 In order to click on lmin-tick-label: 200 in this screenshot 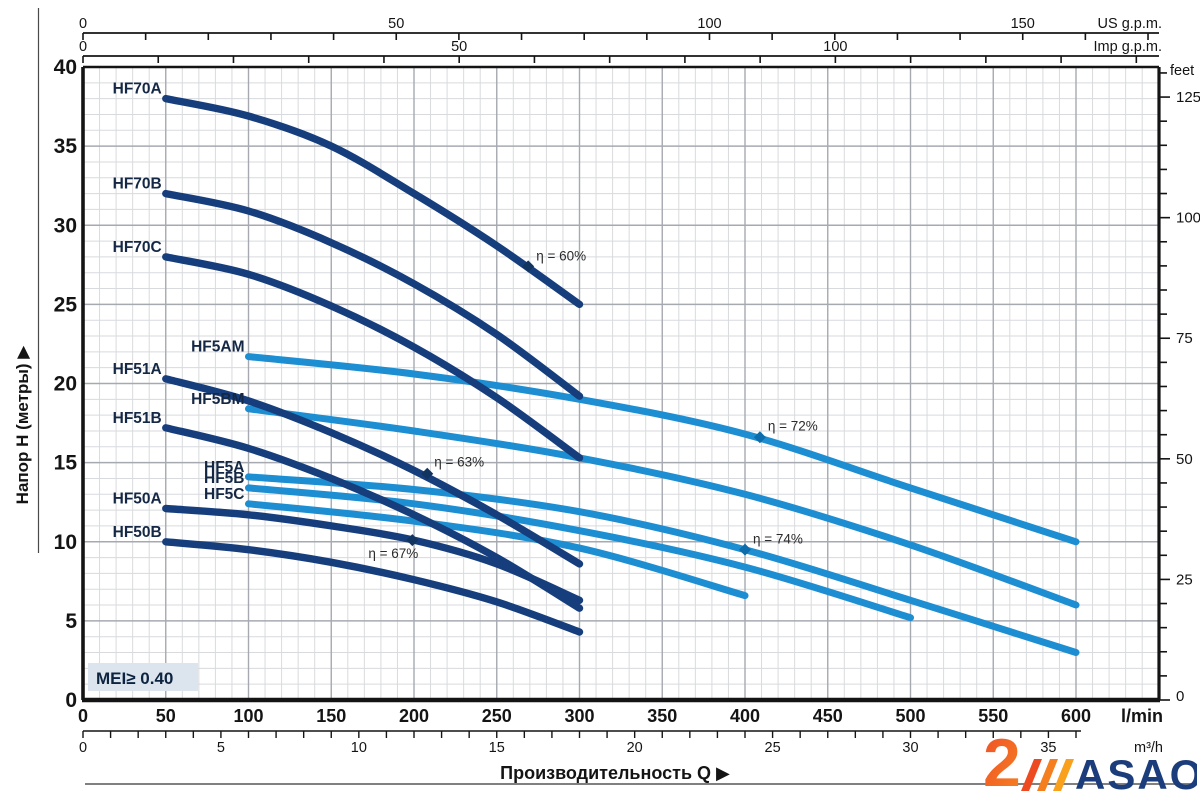, I will do `click(414, 716)`.